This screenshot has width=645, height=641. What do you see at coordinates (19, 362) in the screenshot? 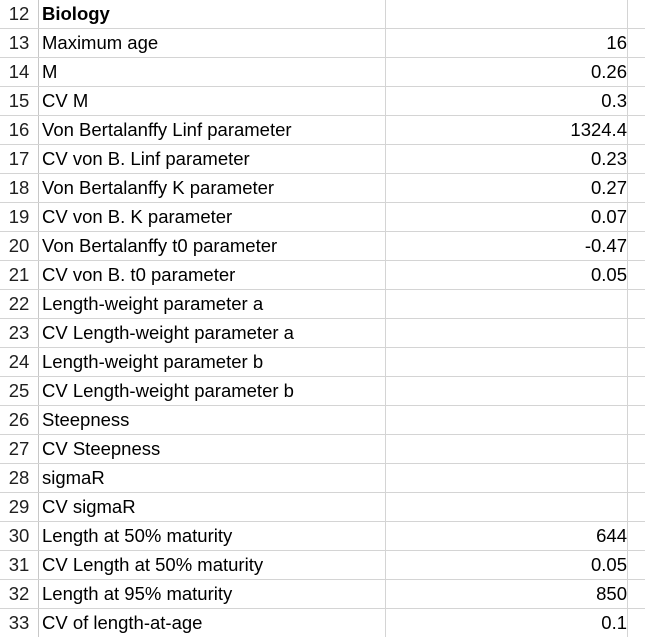
I see `row-header: 24` at bounding box center [19, 362].